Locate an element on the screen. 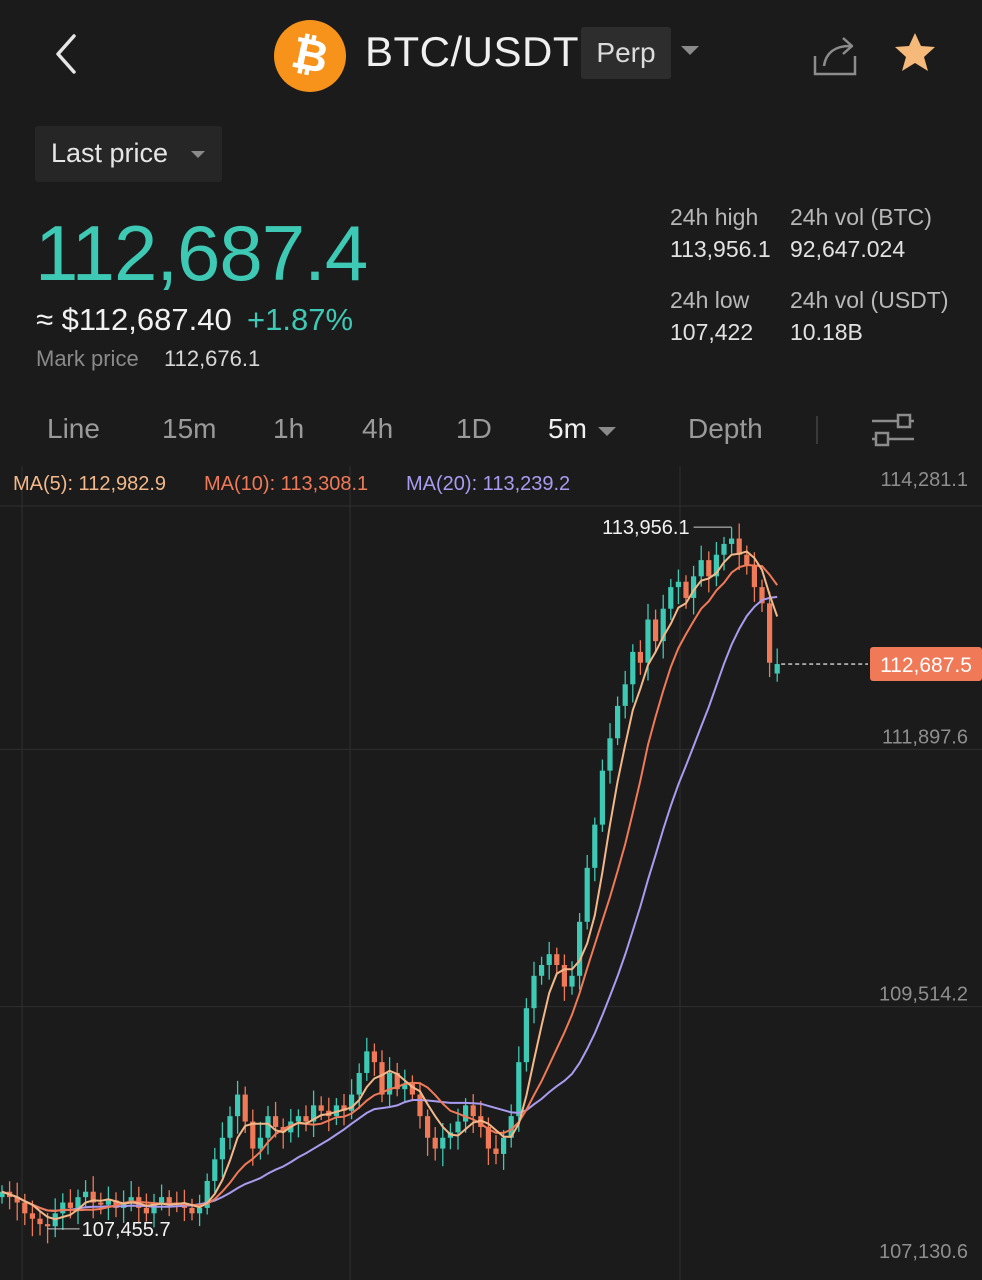  favorite-button is located at coordinates (915, 53).